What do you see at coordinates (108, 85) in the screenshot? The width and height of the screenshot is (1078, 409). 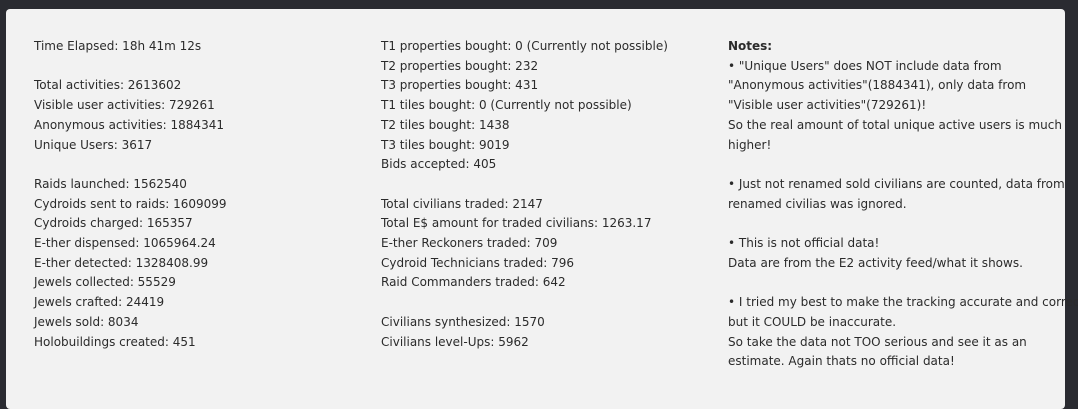 I see `total-activities: Total activities: 2613602` at bounding box center [108, 85].